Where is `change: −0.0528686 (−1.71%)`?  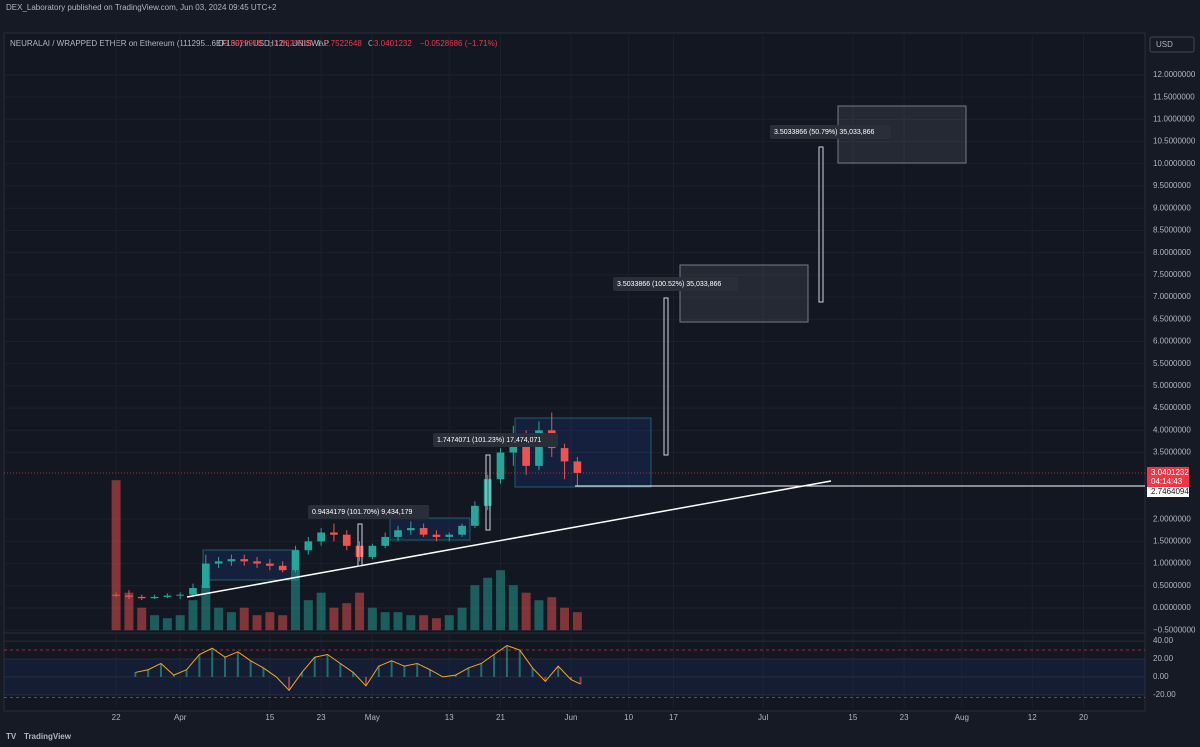
change: −0.0528686 (−1.71%) is located at coordinates (459, 43).